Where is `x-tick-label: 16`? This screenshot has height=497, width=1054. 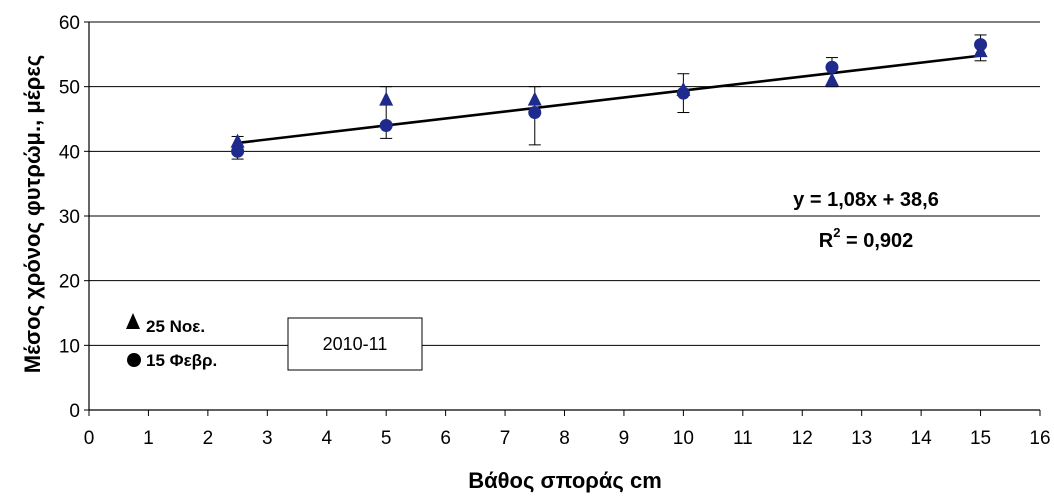
x-tick-label: 16 is located at coordinates (1039, 438).